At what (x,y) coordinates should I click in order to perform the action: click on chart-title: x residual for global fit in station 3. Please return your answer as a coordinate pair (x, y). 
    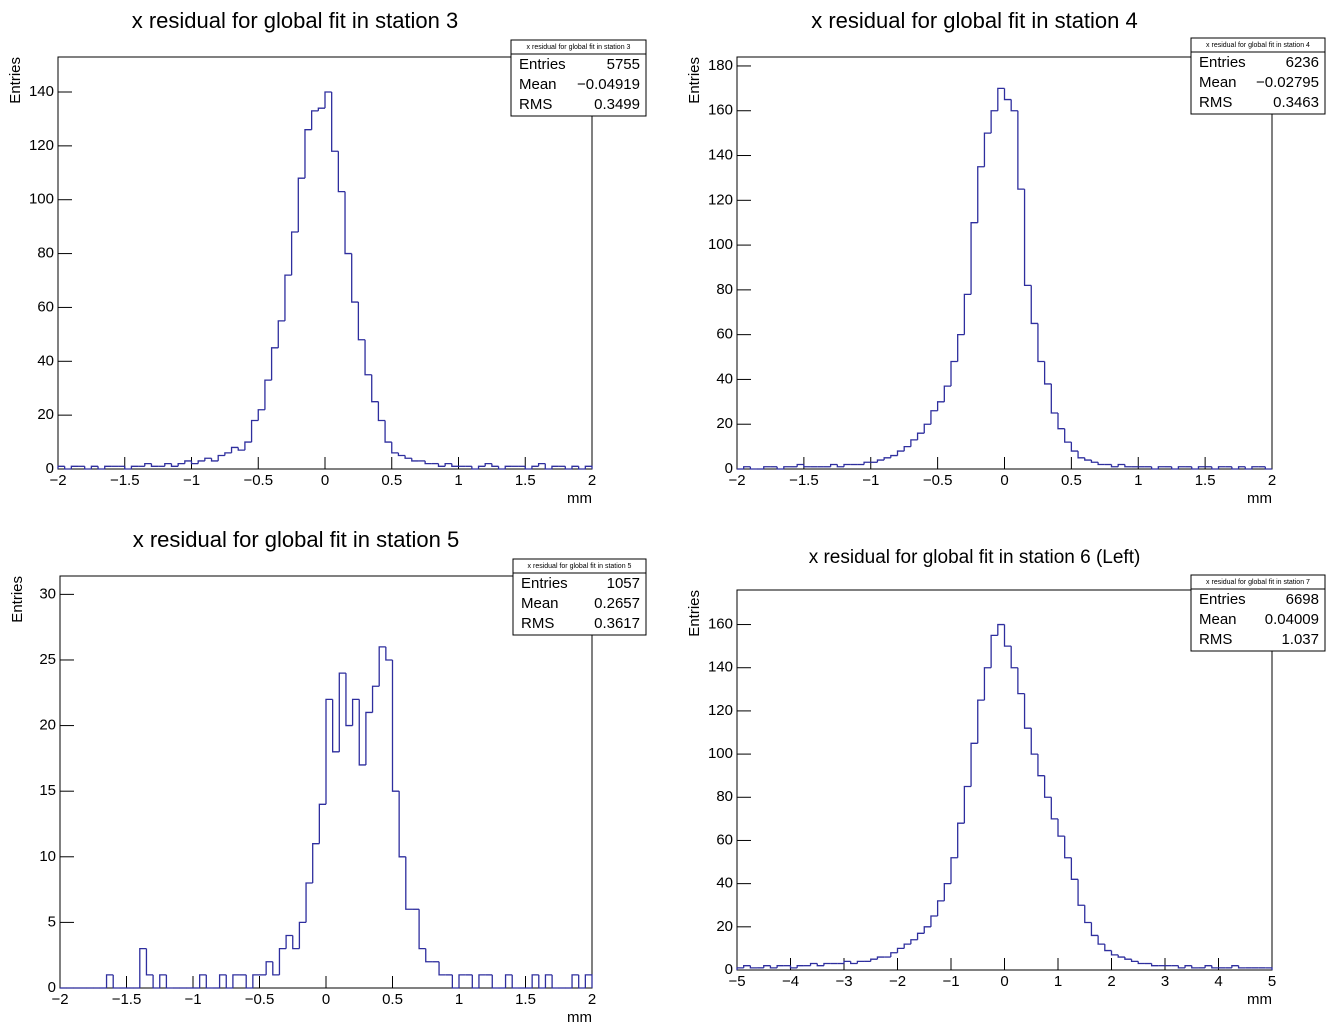
    Looking at the image, I should click on (295, 20).